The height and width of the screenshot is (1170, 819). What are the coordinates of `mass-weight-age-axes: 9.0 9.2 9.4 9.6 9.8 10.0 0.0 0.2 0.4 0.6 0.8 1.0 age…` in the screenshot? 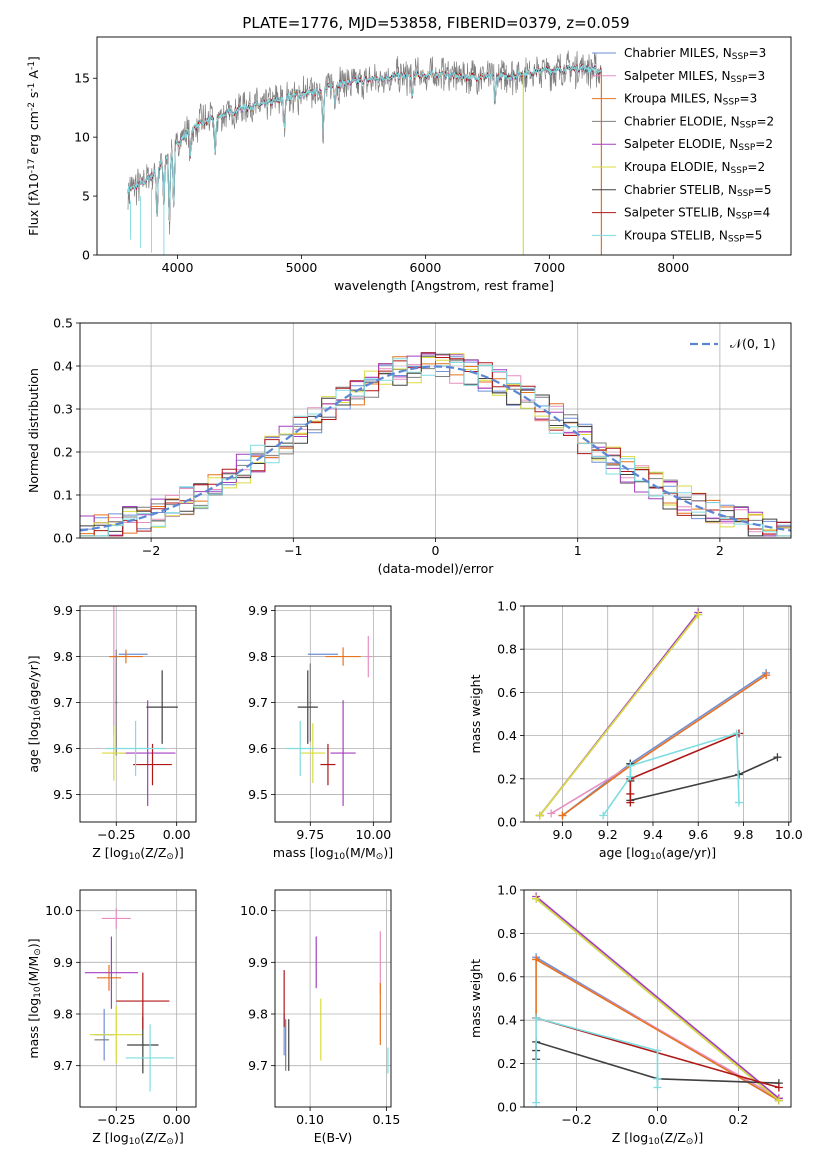 It's located at (635, 731).